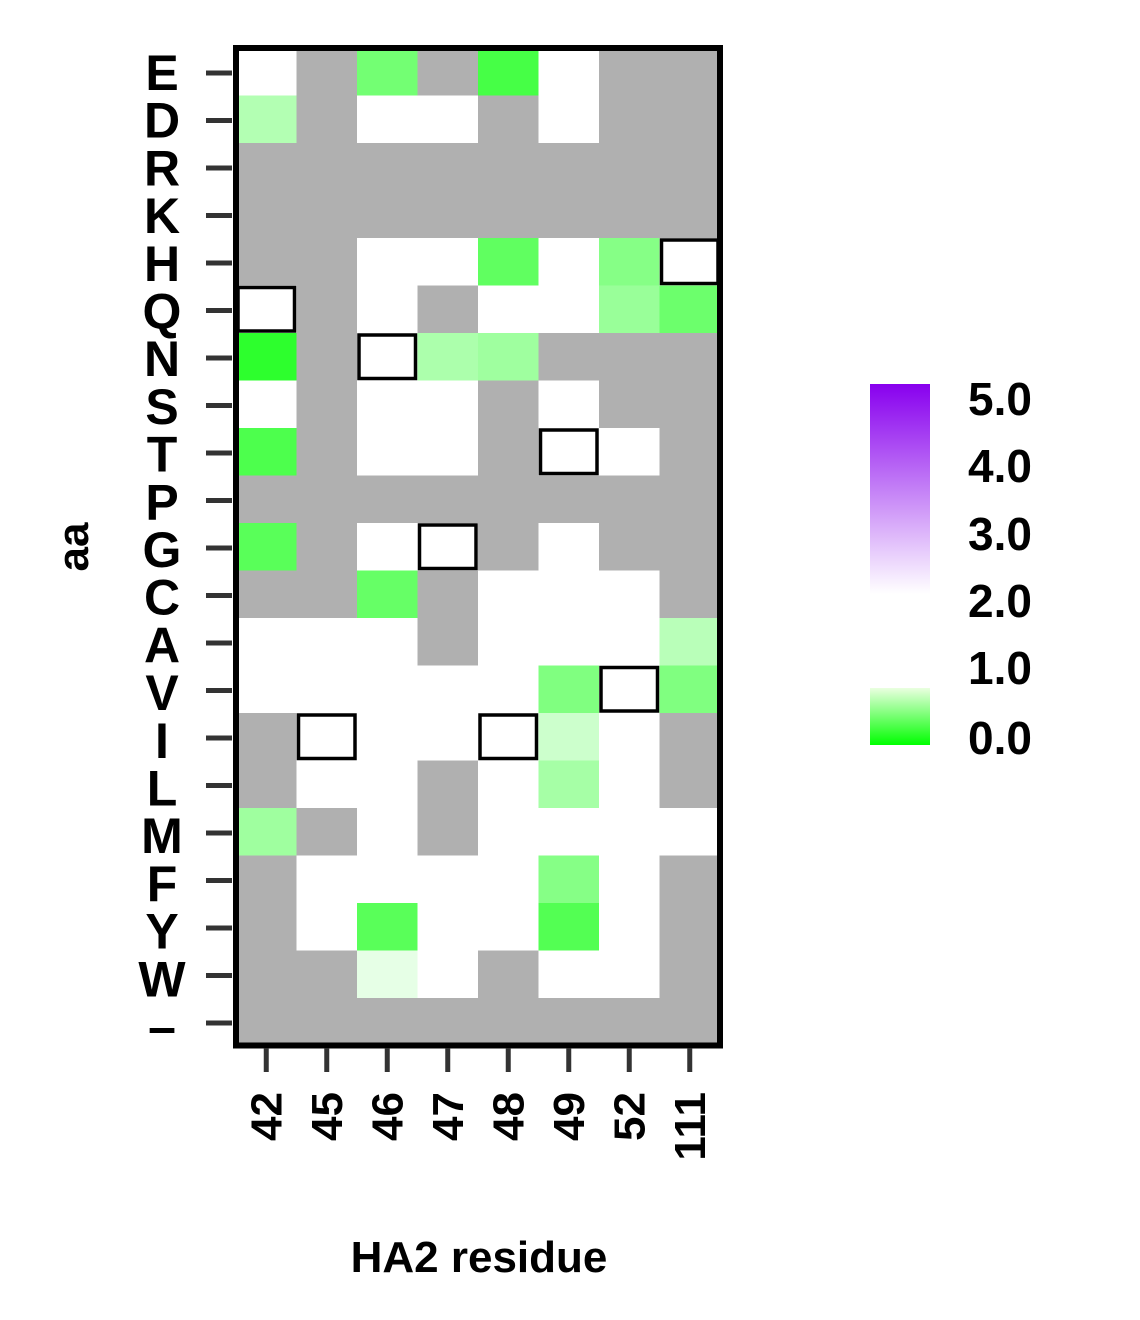  Describe the element at coordinates (1000, 534) in the screenshot. I see `colorbar-tick-label-2: 3.0` at that location.